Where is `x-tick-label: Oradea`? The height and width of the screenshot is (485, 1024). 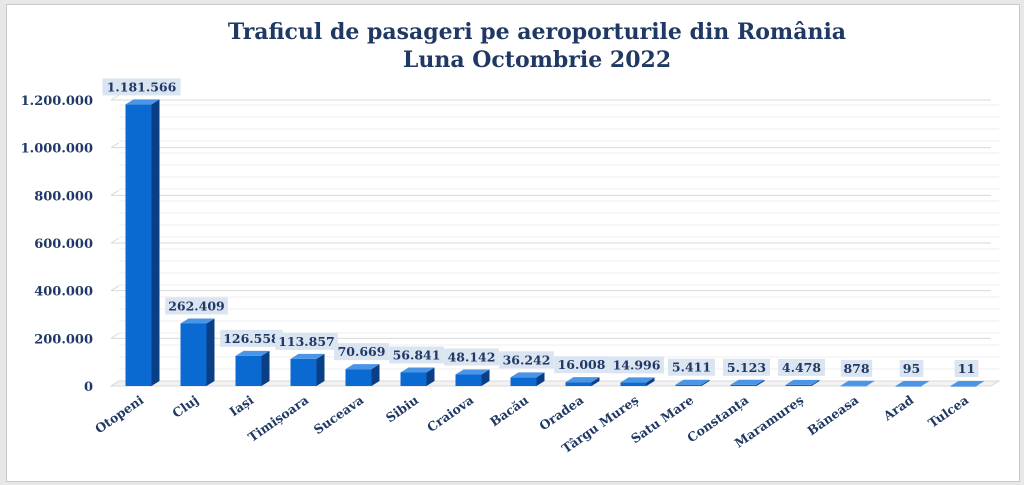
x-tick-label: Oradea is located at coordinates (561, 412).